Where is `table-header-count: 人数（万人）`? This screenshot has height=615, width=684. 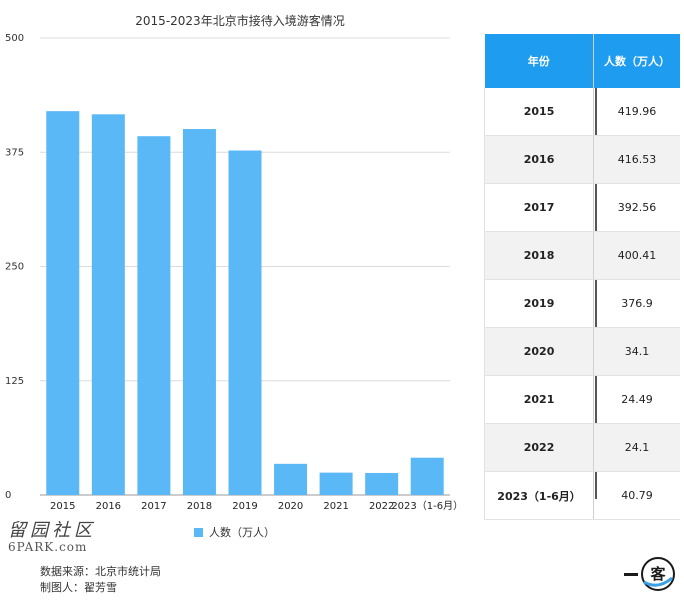
table-header-count: 人数（万人） is located at coordinates (636, 61).